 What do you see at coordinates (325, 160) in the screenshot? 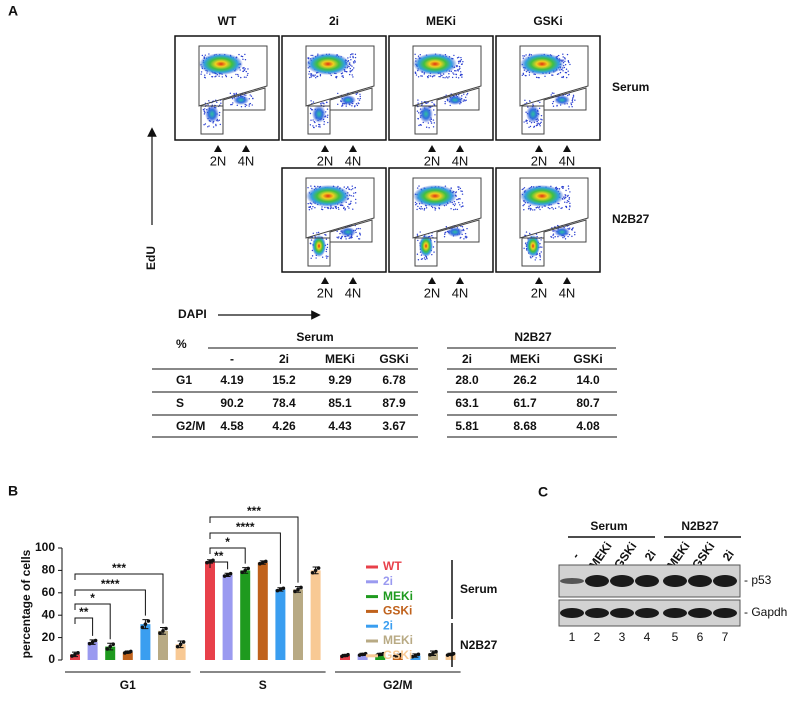
I see `gate-label: 2N` at bounding box center [325, 160].